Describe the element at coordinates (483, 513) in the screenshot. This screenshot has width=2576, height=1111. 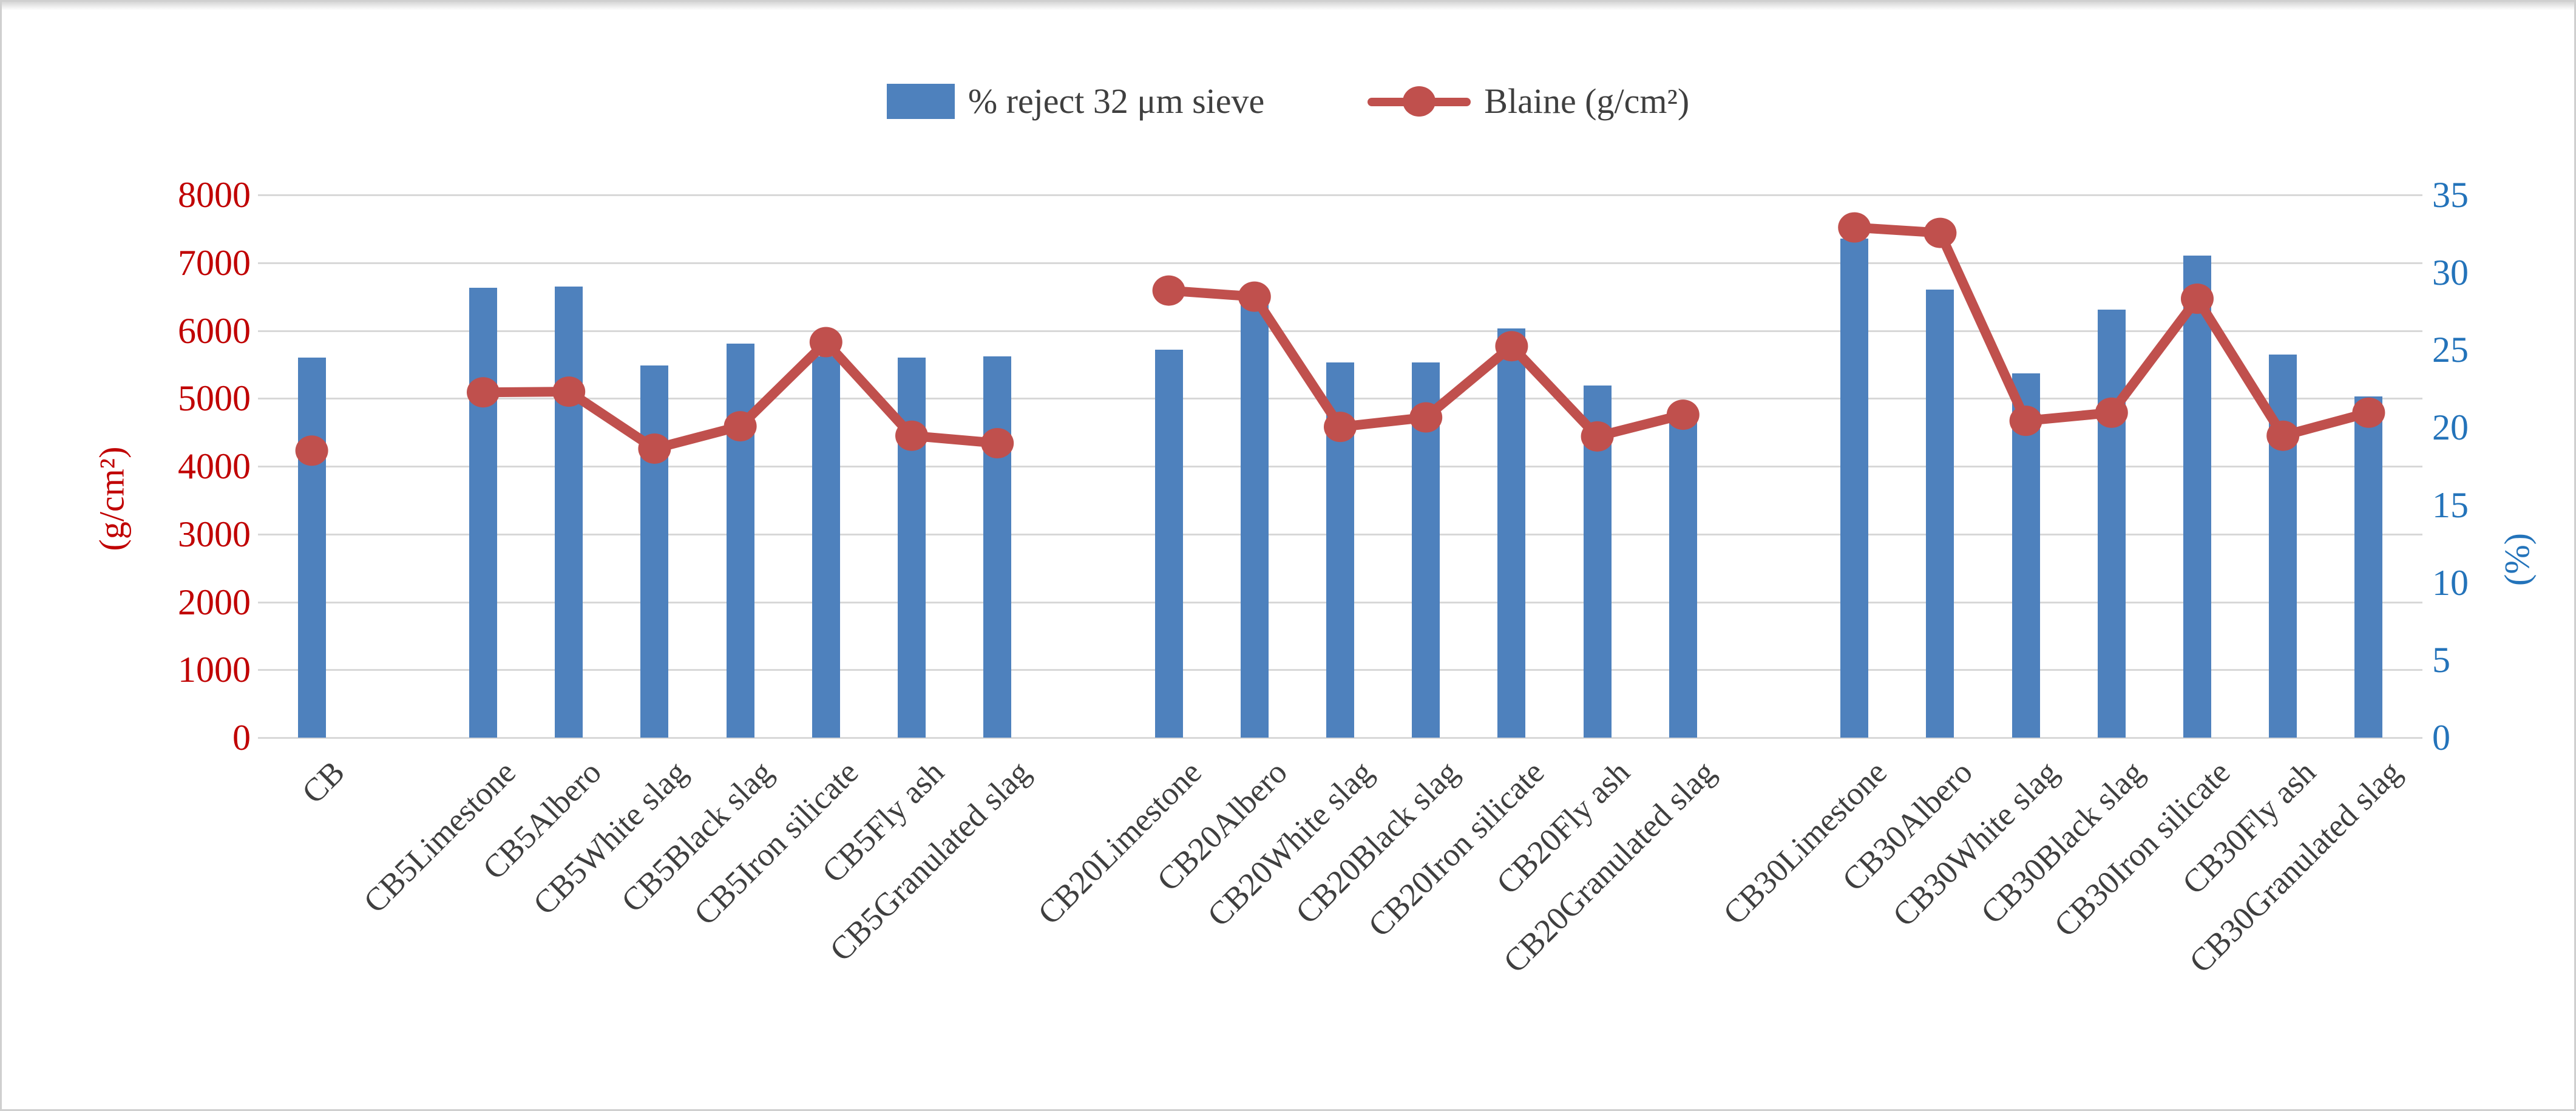
I see `bar-CB5Limestone` at that location.